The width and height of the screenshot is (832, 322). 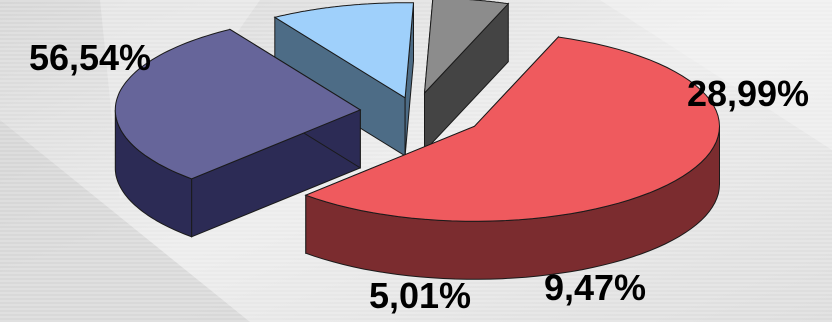 What do you see at coordinates (420, 295) in the screenshot?
I see `data-label: 5,01%` at bounding box center [420, 295].